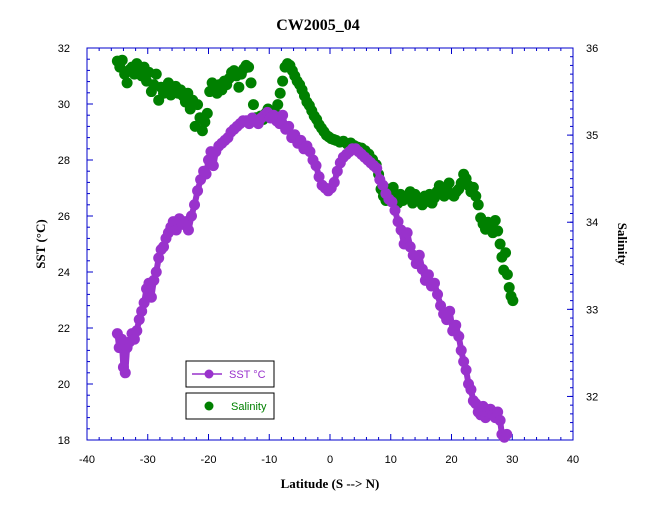 The height and width of the screenshot is (507, 652). What do you see at coordinates (87, 460) in the screenshot?
I see `x-tick-label: -40` at bounding box center [87, 460].